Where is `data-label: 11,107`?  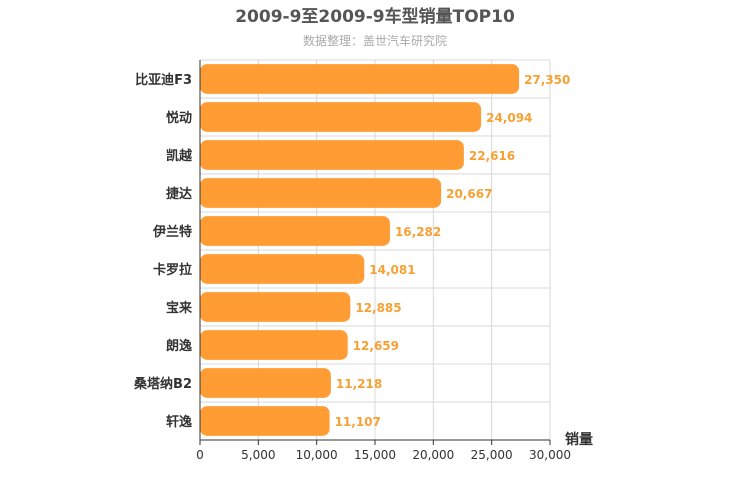
data-label: 11,107 is located at coordinates (358, 422).